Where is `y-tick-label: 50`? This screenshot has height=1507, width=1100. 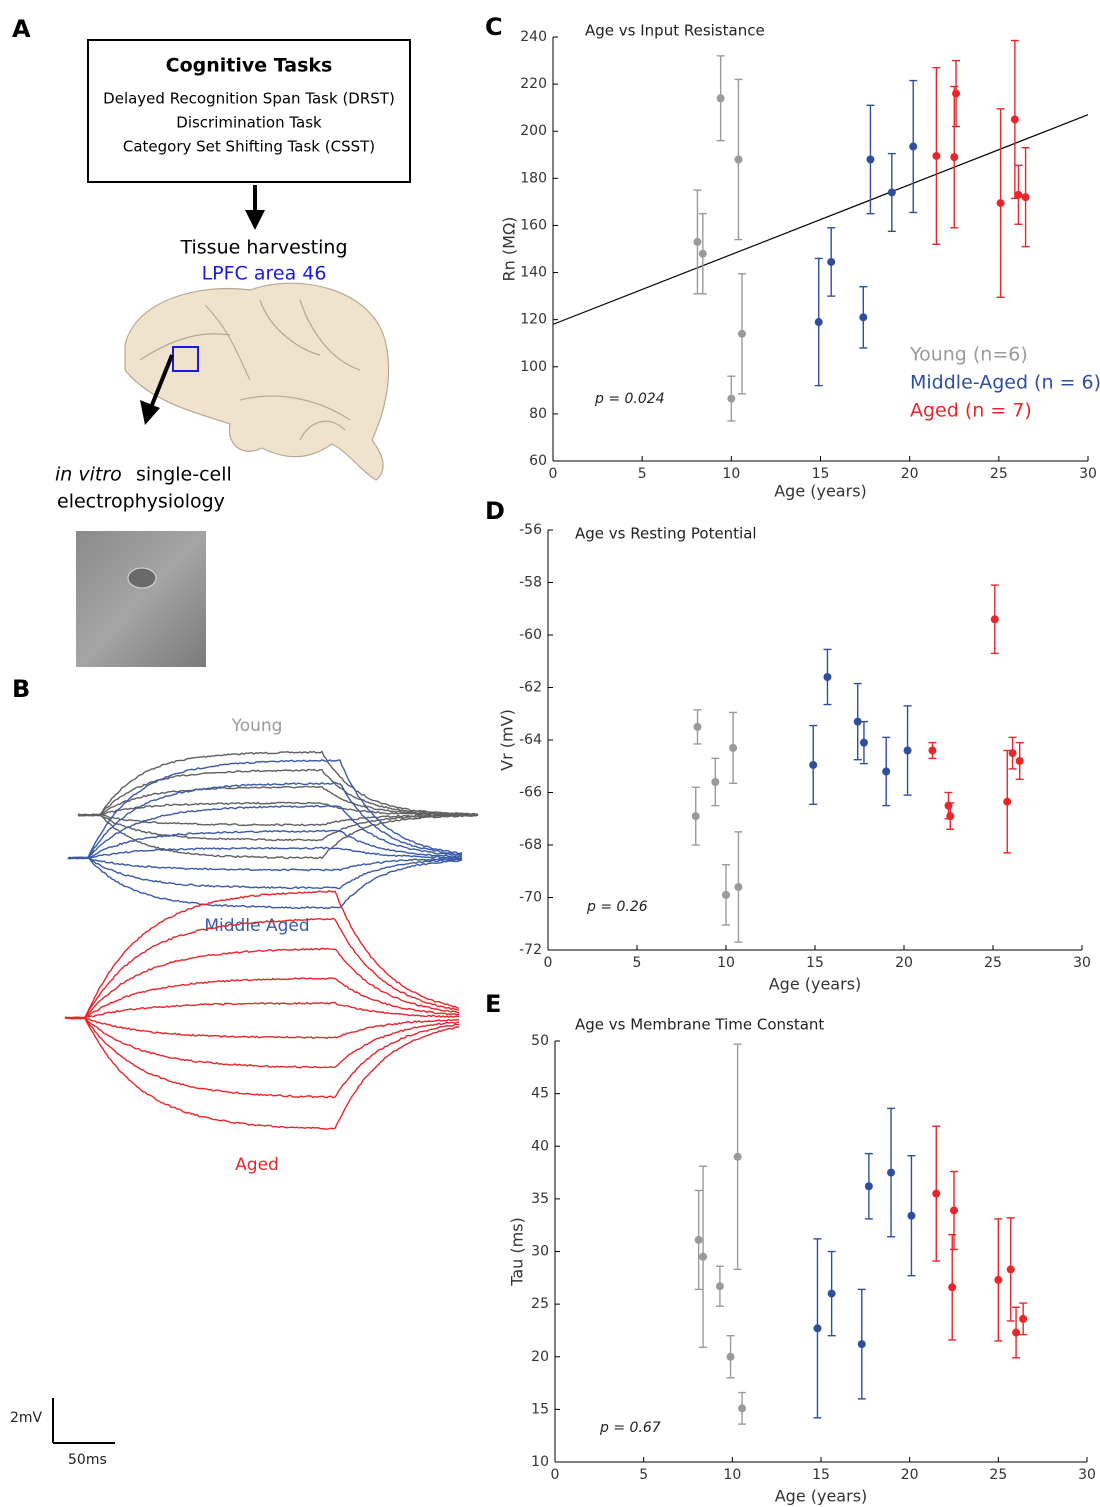 y-tick-label: 50 is located at coordinates (540, 1041).